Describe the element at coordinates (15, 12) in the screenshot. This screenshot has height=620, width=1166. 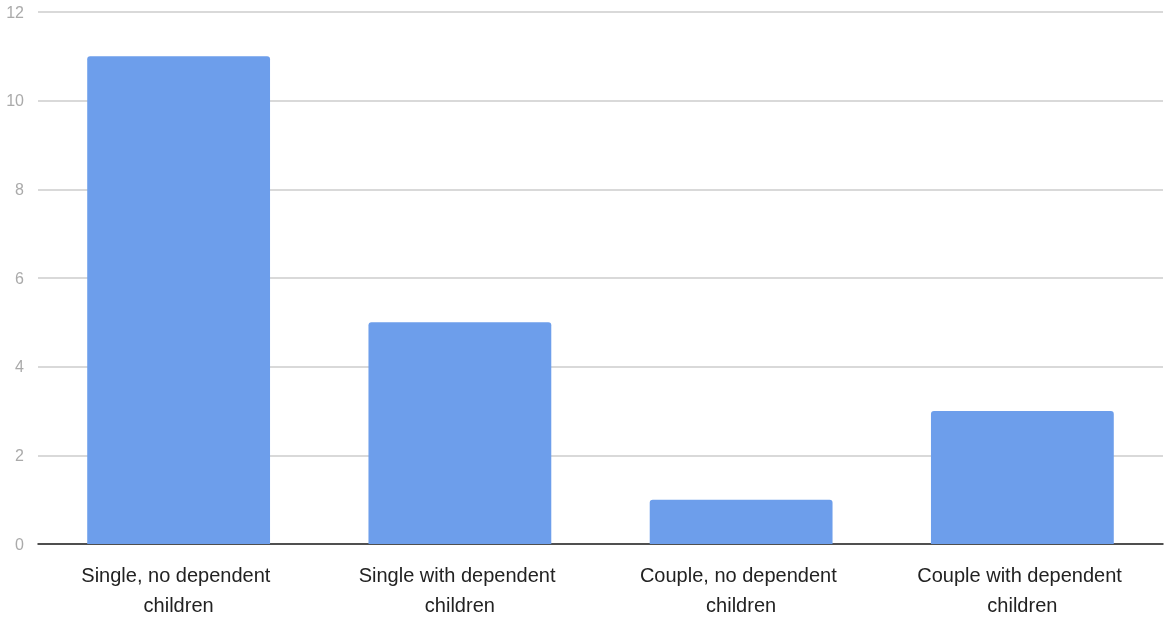
I see `y-tick-label: 12` at that location.